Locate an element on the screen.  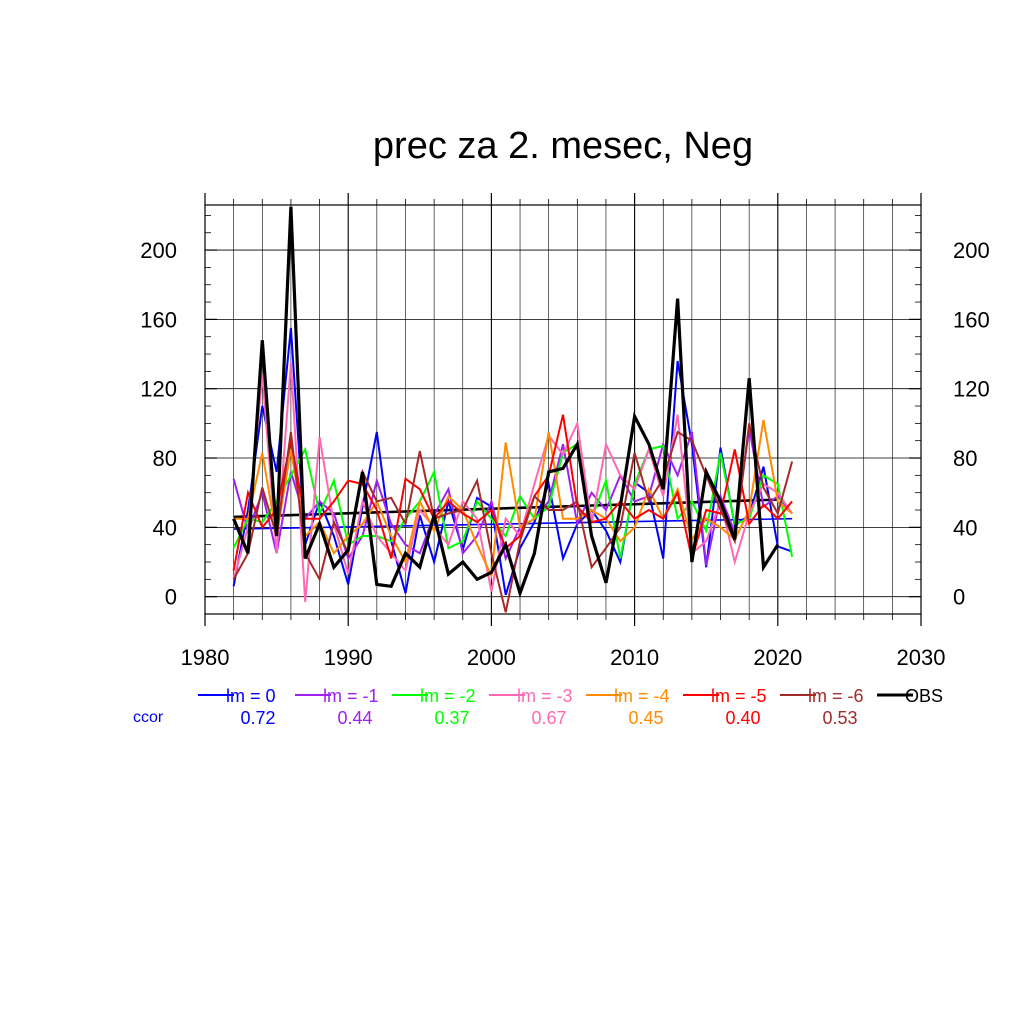
y-axis-left: 0 40 80 120 160 200 is located at coordinates (178, 414).